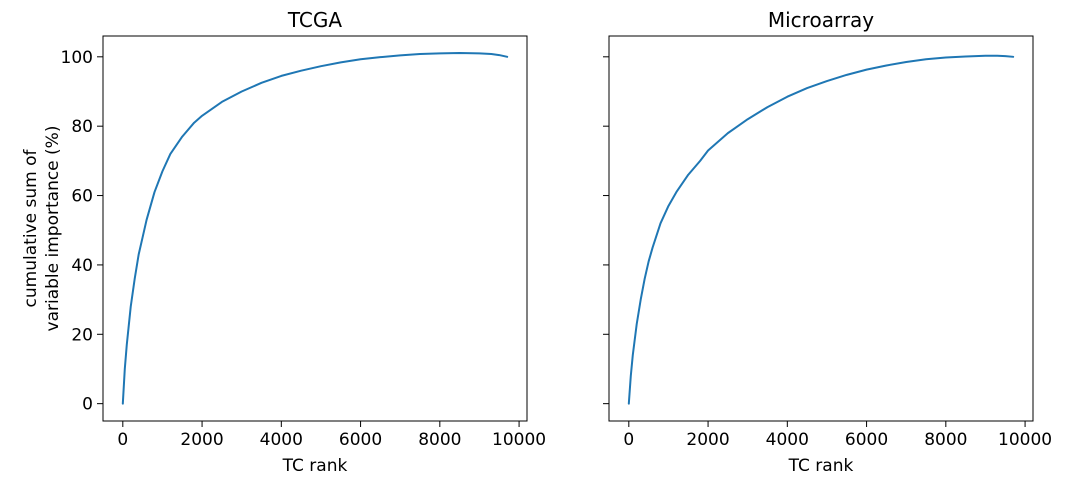  What do you see at coordinates (82, 127) in the screenshot?
I see `y-tick-label: 80` at bounding box center [82, 127].